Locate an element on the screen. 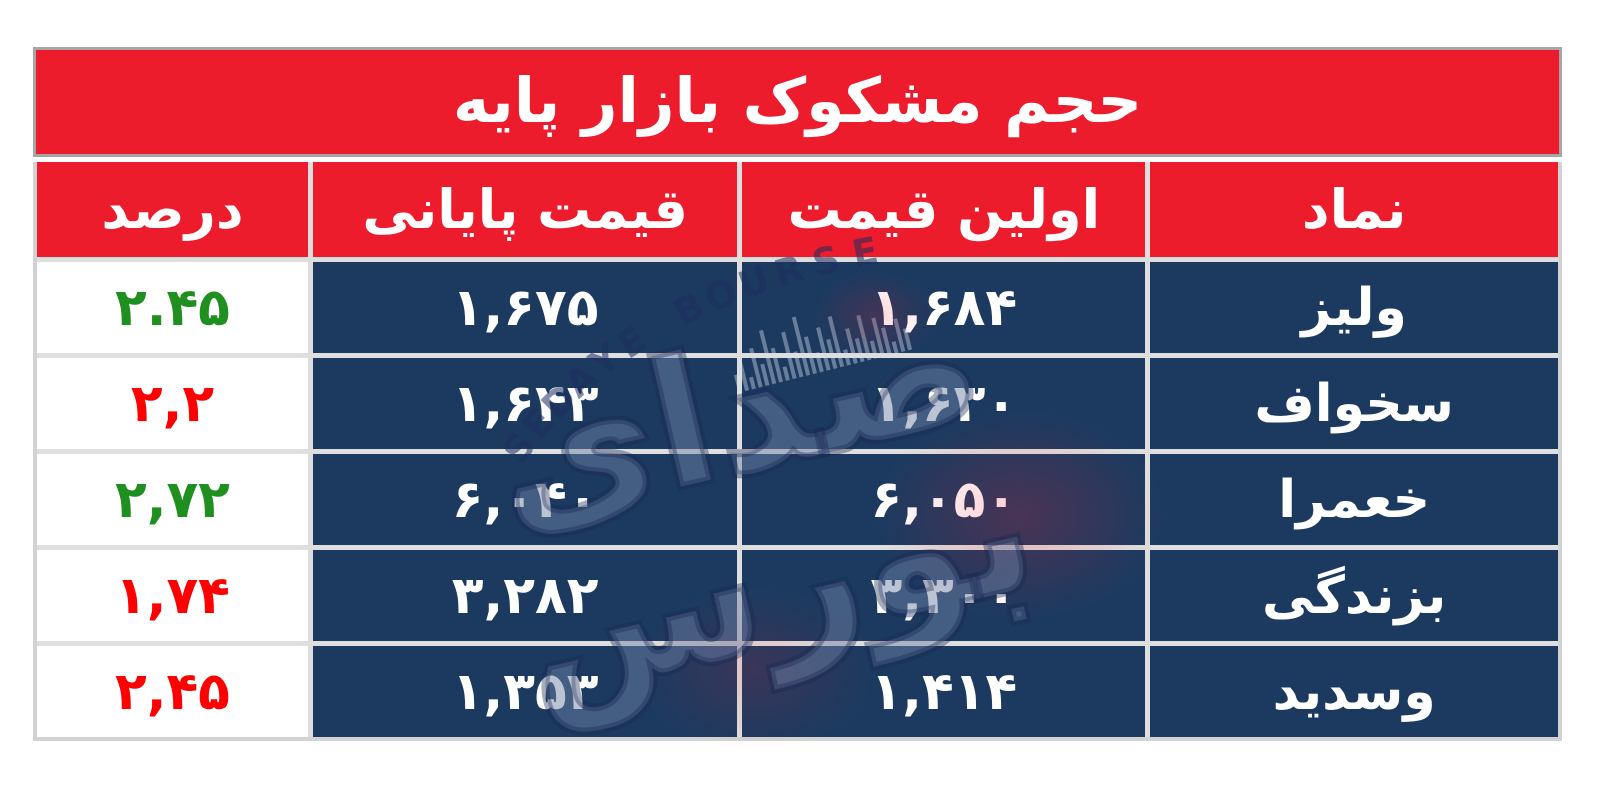 The width and height of the screenshot is (1624, 787). table-title: حجم مشکوک بازار پایه is located at coordinates (797, 102).